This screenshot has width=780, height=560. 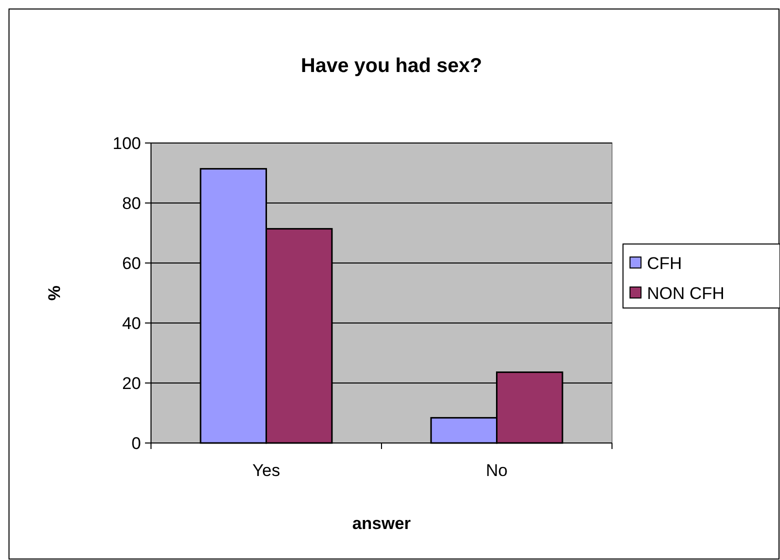 I want to click on y-tick-label: 80, so click(x=131, y=203).